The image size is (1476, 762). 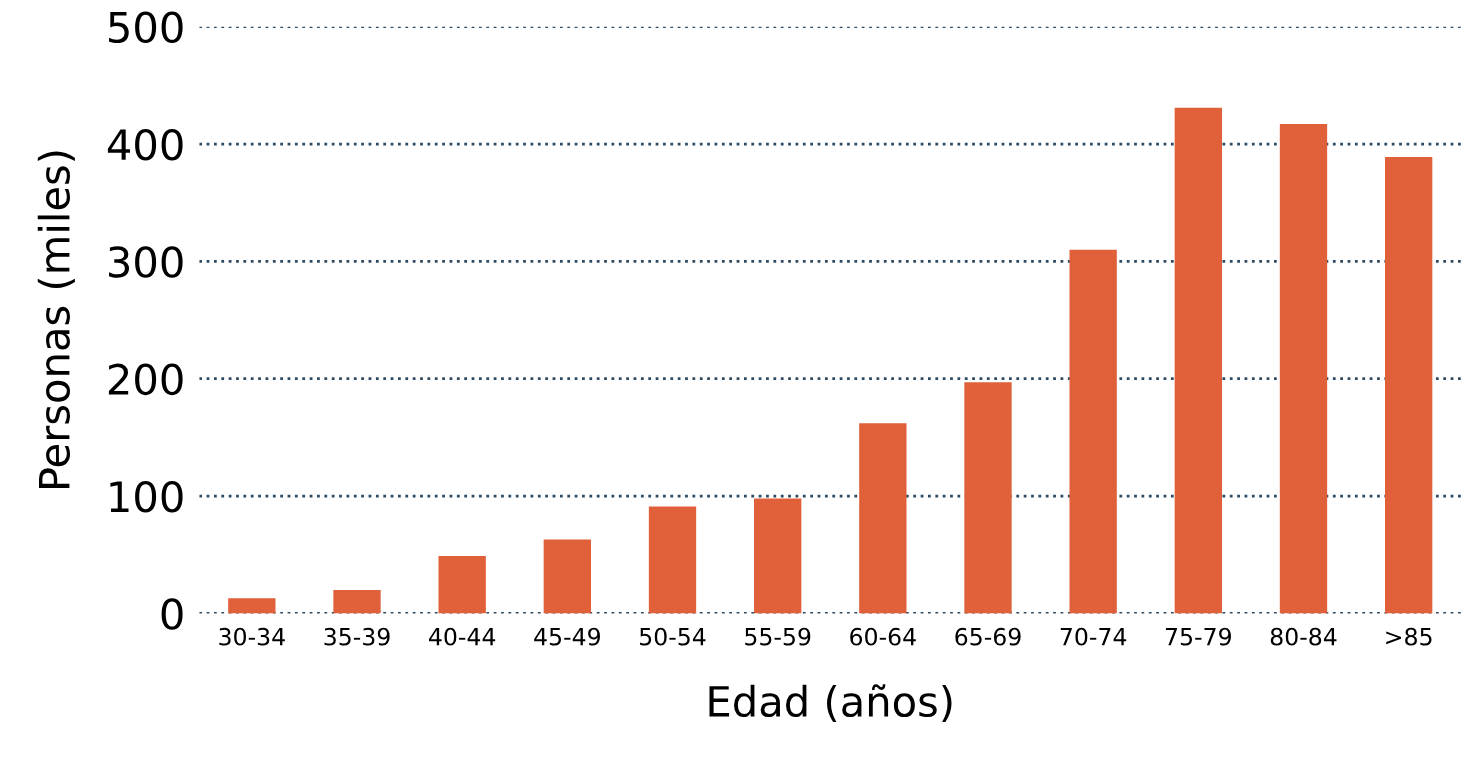 I want to click on y-tick-label: 500, so click(x=146, y=27).